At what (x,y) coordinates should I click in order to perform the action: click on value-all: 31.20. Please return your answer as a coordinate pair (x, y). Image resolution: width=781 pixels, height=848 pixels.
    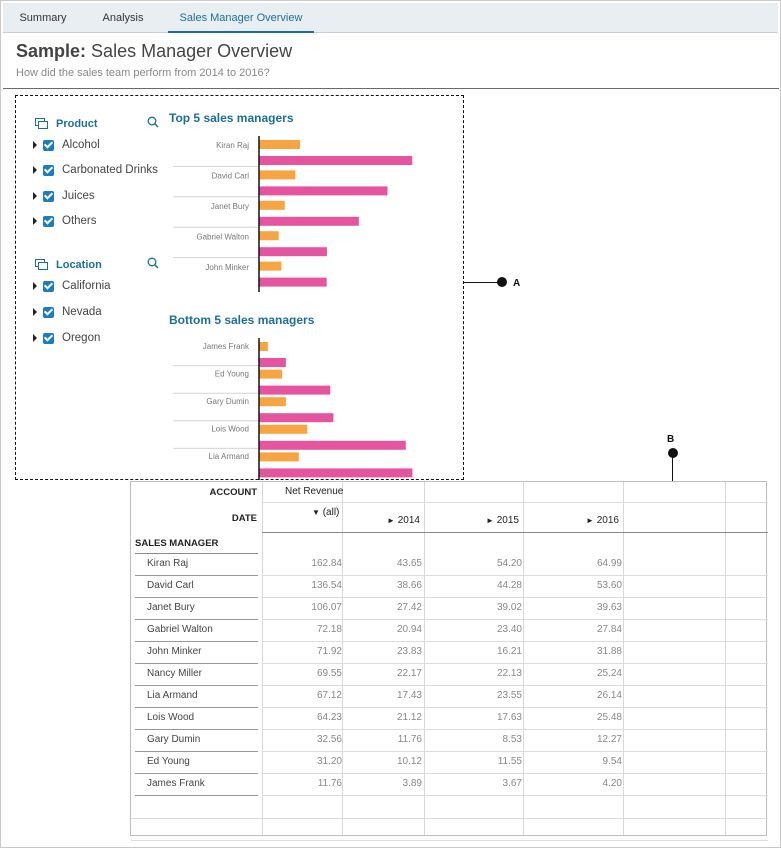
    Looking at the image, I should click on (329, 761).